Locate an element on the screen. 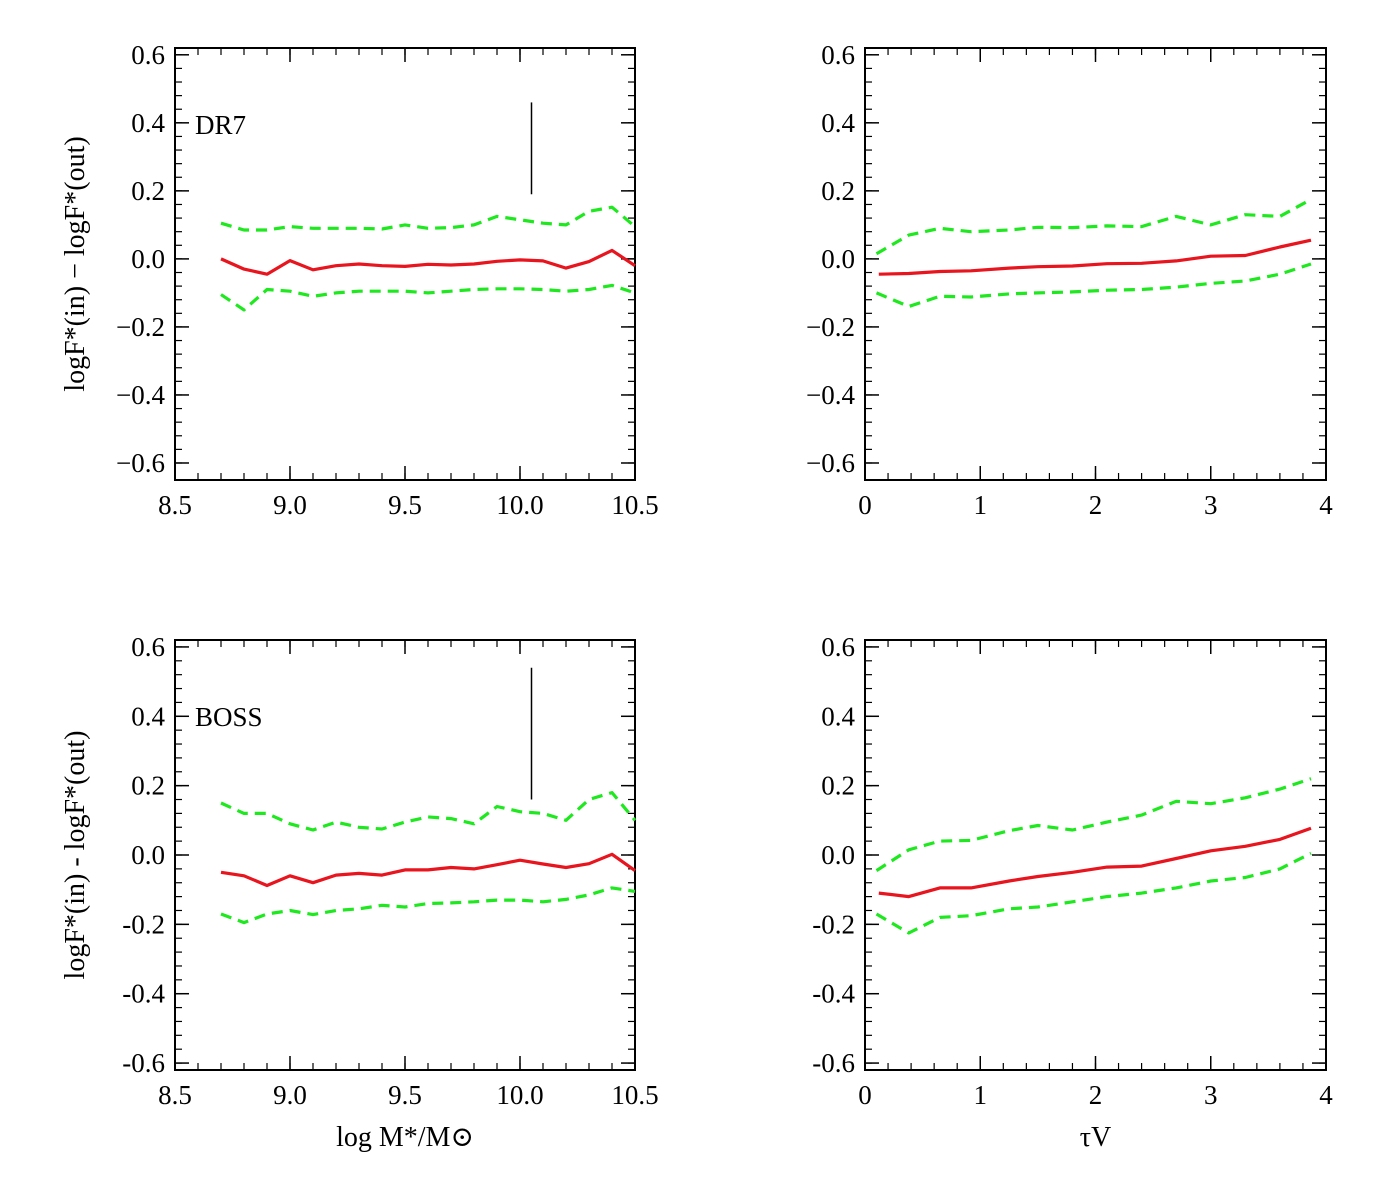 The width and height of the screenshot is (1378, 1181). panel-label: DR7 is located at coordinates (220, 125).